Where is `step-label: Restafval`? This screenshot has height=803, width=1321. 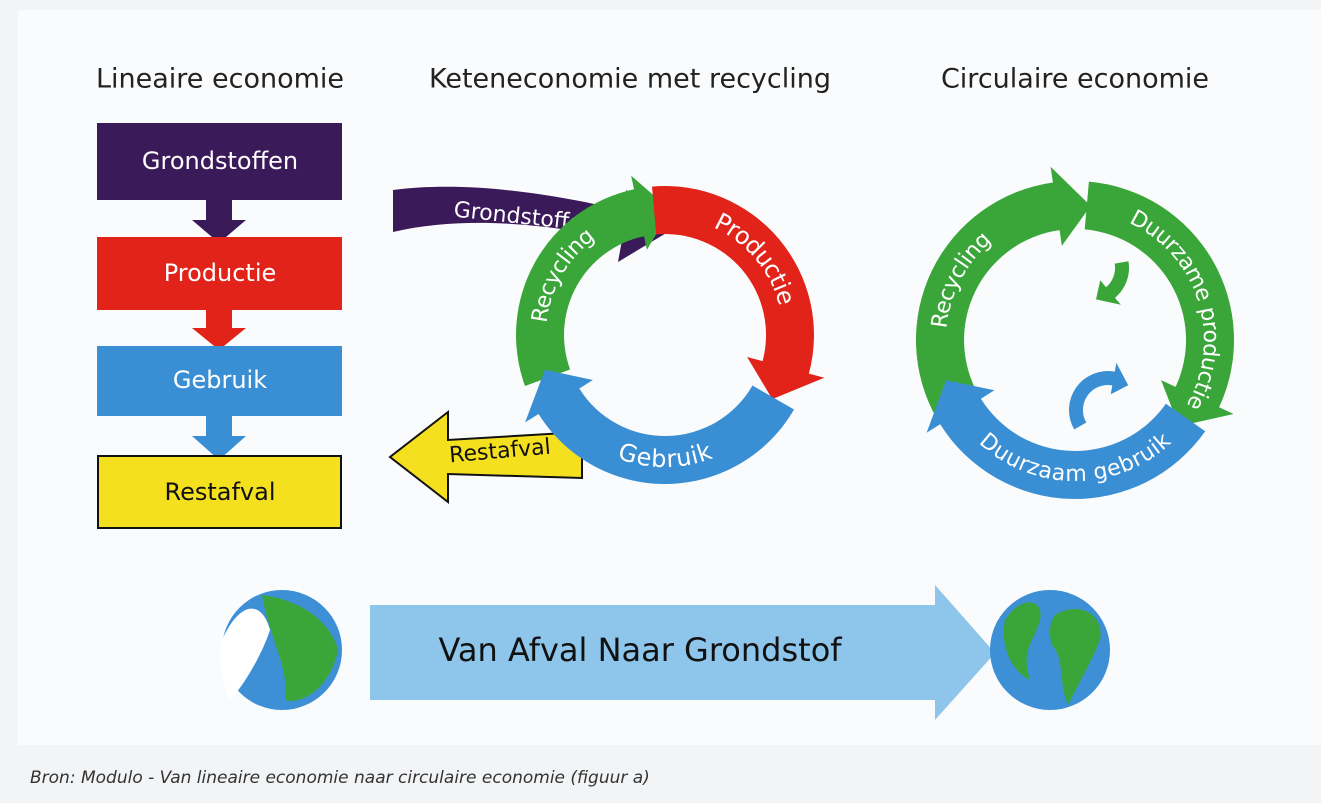 step-label: Restafval is located at coordinates (219, 492).